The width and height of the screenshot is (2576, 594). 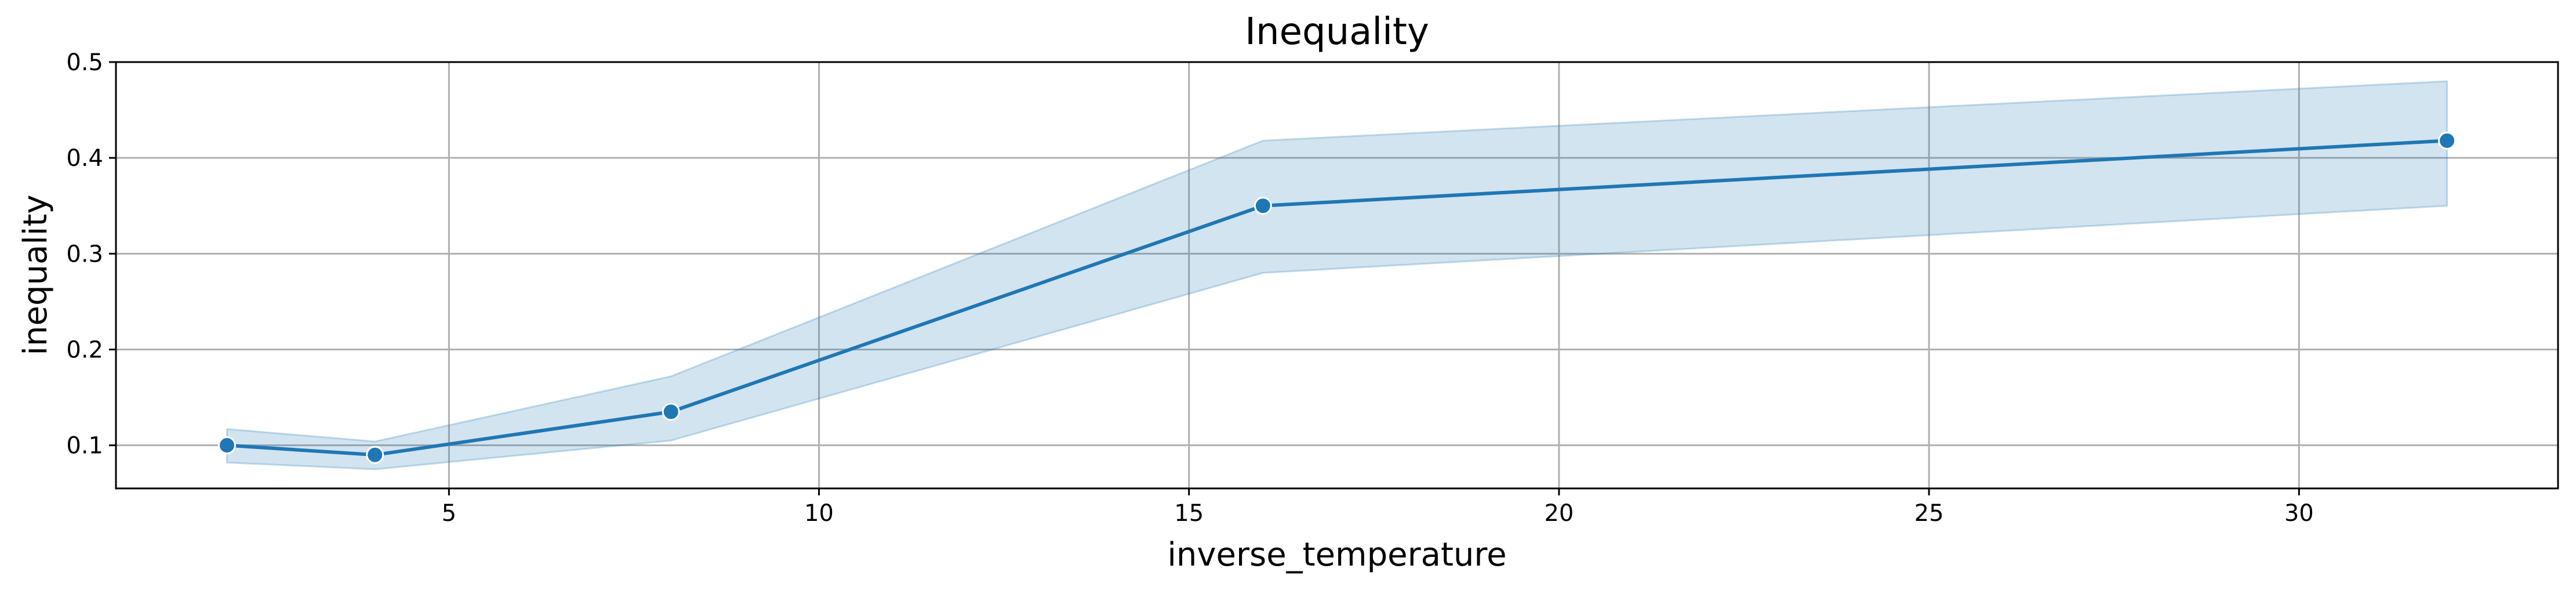 What do you see at coordinates (1189, 513) in the screenshot?
I see `x-tick-label-2: 15` at bounding box center [1189, 513].